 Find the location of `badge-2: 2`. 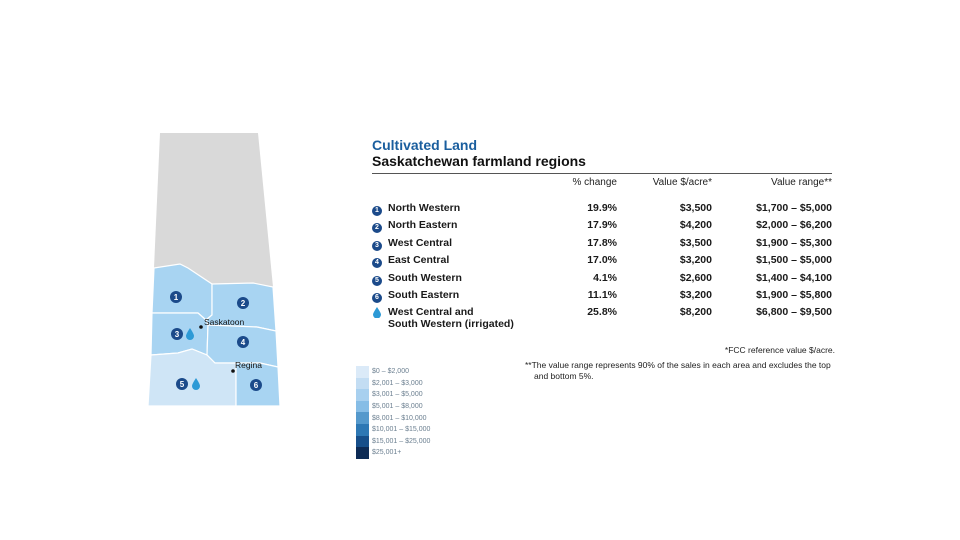

badge-2: 2 is located at coordinates (243, 303).